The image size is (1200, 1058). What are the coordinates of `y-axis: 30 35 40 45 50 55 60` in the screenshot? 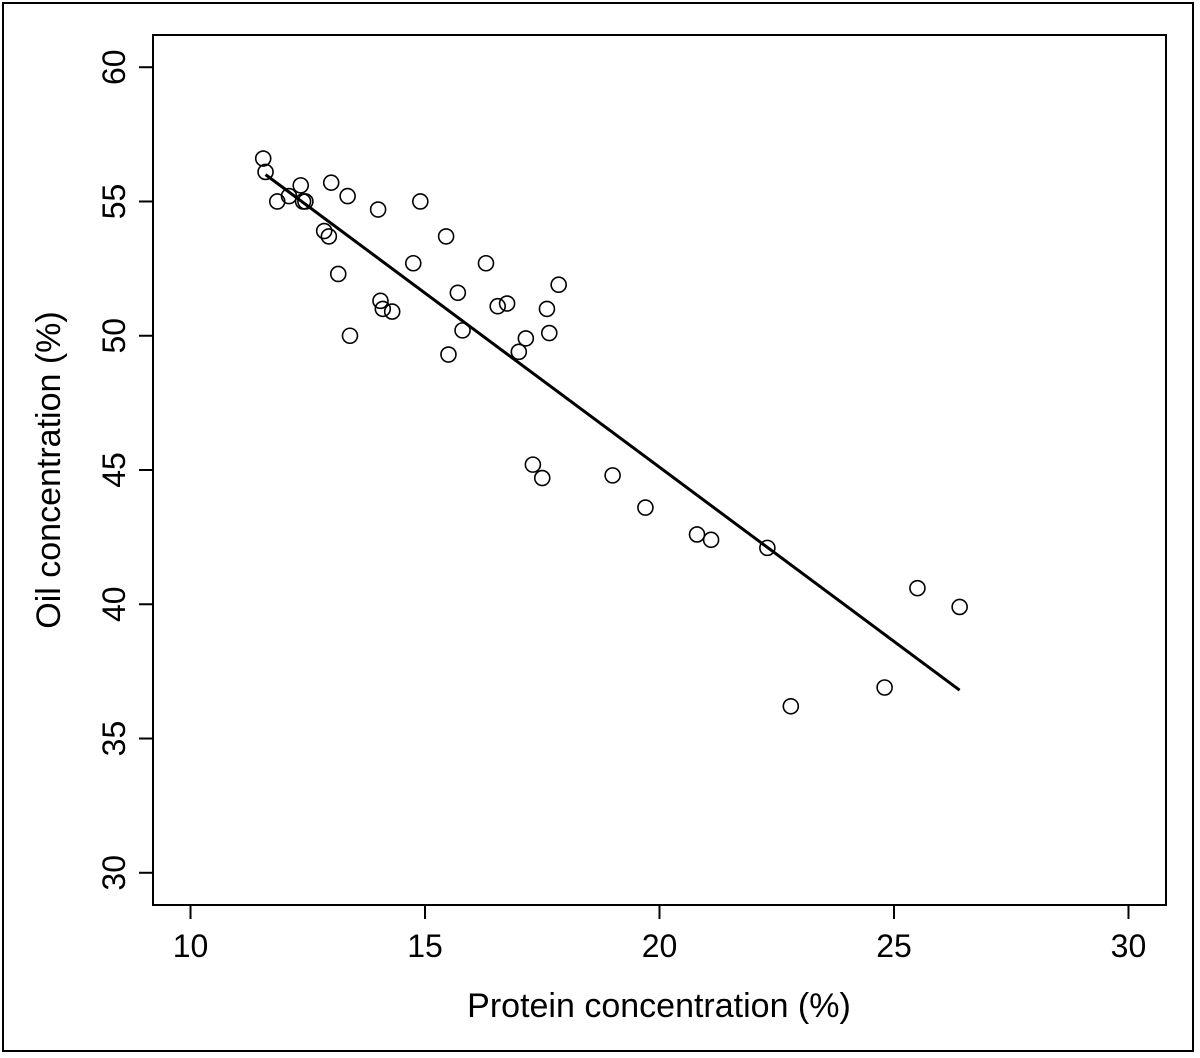 It's located at (124, 470).